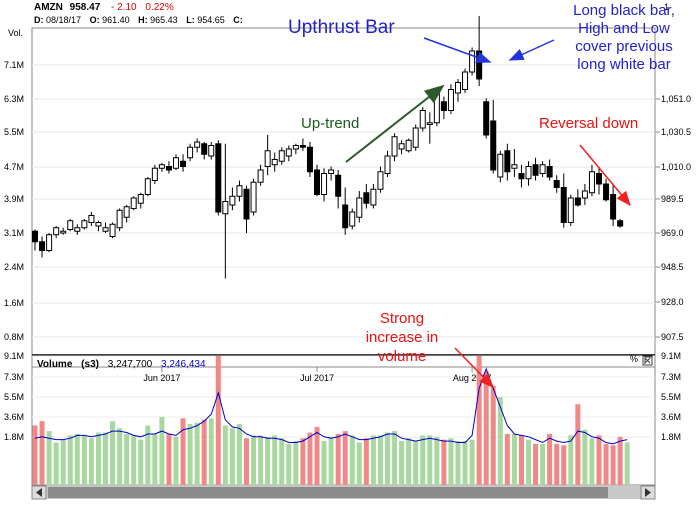  I want to click on upthrust-arrow, so click(457, 50).